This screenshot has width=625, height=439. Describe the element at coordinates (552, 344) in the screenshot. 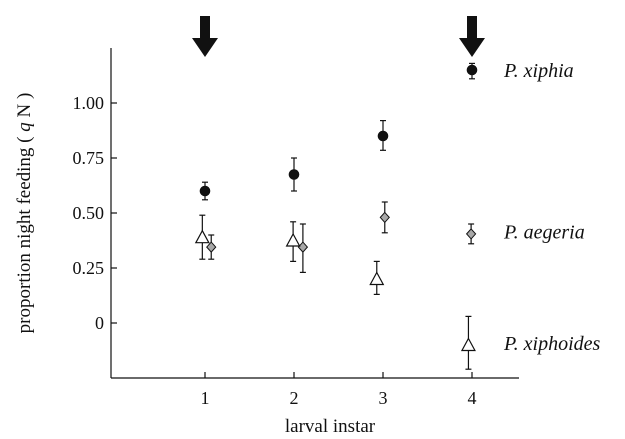

I see `series-label: P. xiphoides` at that location.